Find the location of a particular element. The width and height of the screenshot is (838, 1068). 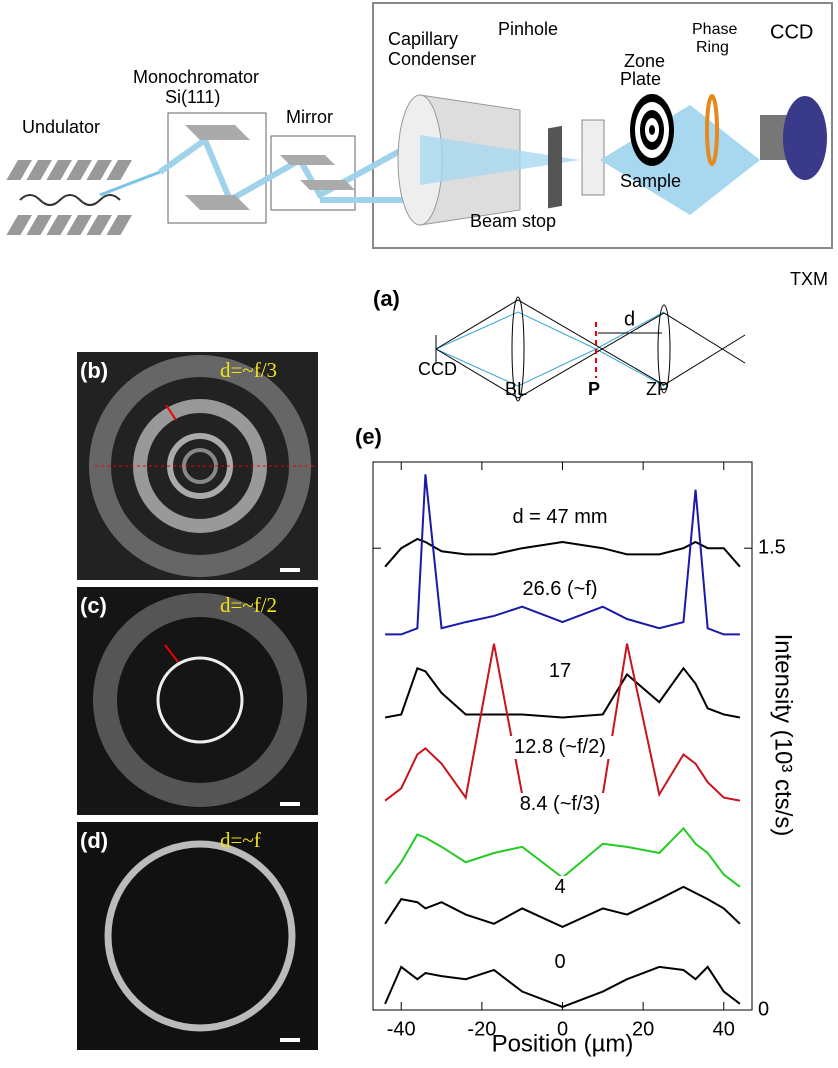

txm-frame is located at coordinates (602, 125).